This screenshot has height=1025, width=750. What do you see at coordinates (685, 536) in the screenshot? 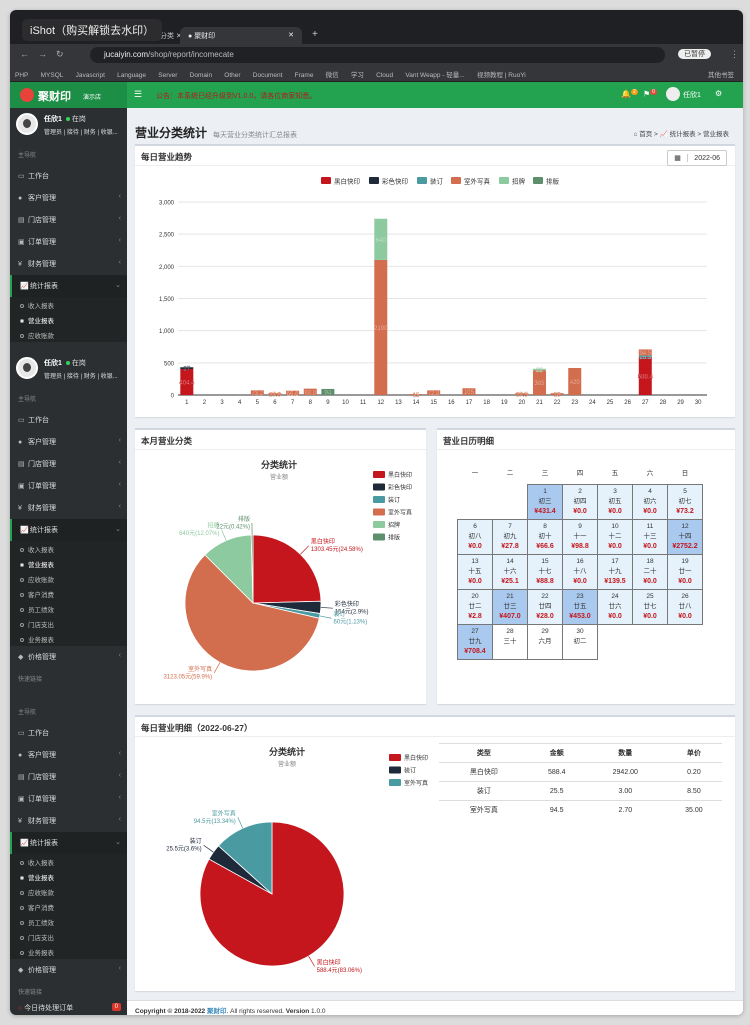
I see `calendar-day: 12 十四 ¥2752.2` at bounding box center [685, 536].